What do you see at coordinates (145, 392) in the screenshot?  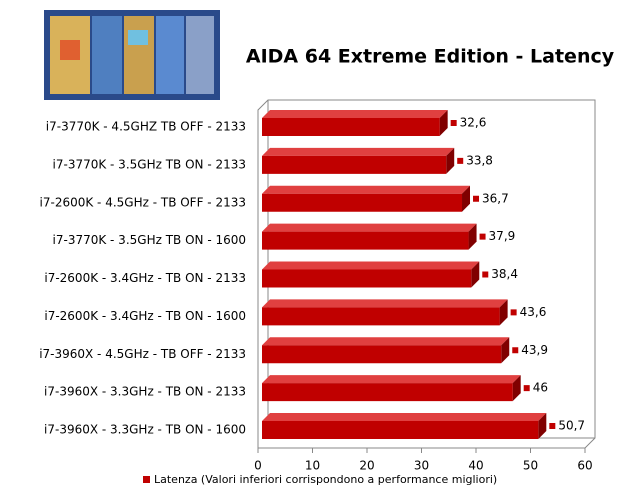 I see `y-tick-label: i7-3960X - 3.3GHz - TB ON - 2133` at bounding box center [145, 392].